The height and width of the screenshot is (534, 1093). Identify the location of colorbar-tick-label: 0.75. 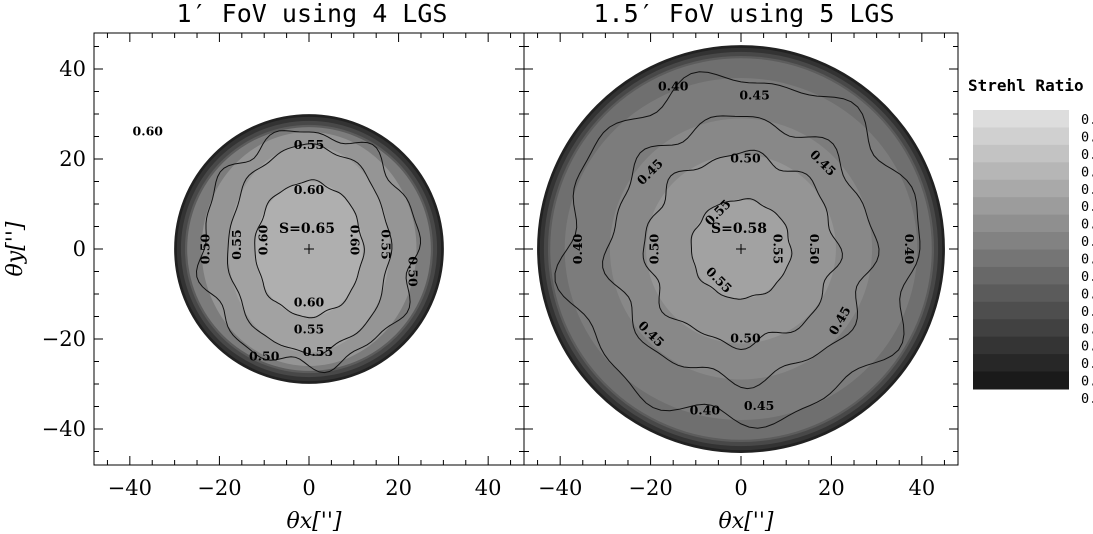
(1087, 137).